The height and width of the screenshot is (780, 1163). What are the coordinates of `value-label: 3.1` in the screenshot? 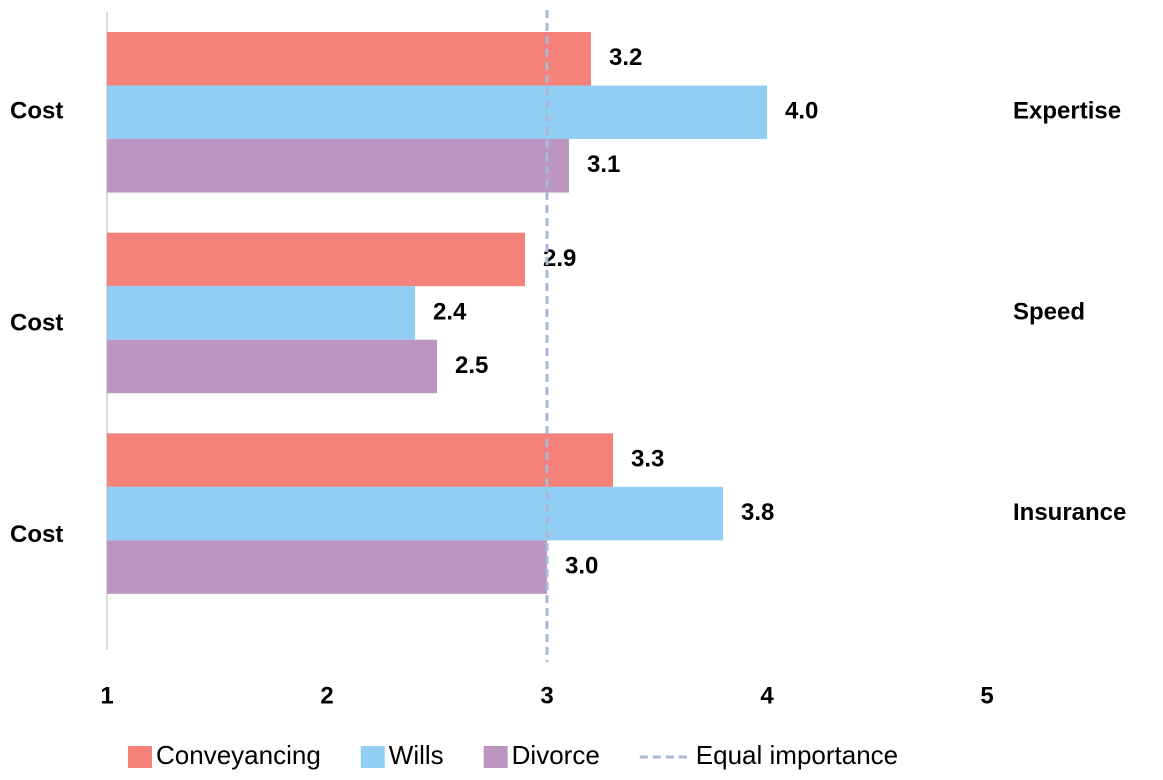 It's located at (603, 164).